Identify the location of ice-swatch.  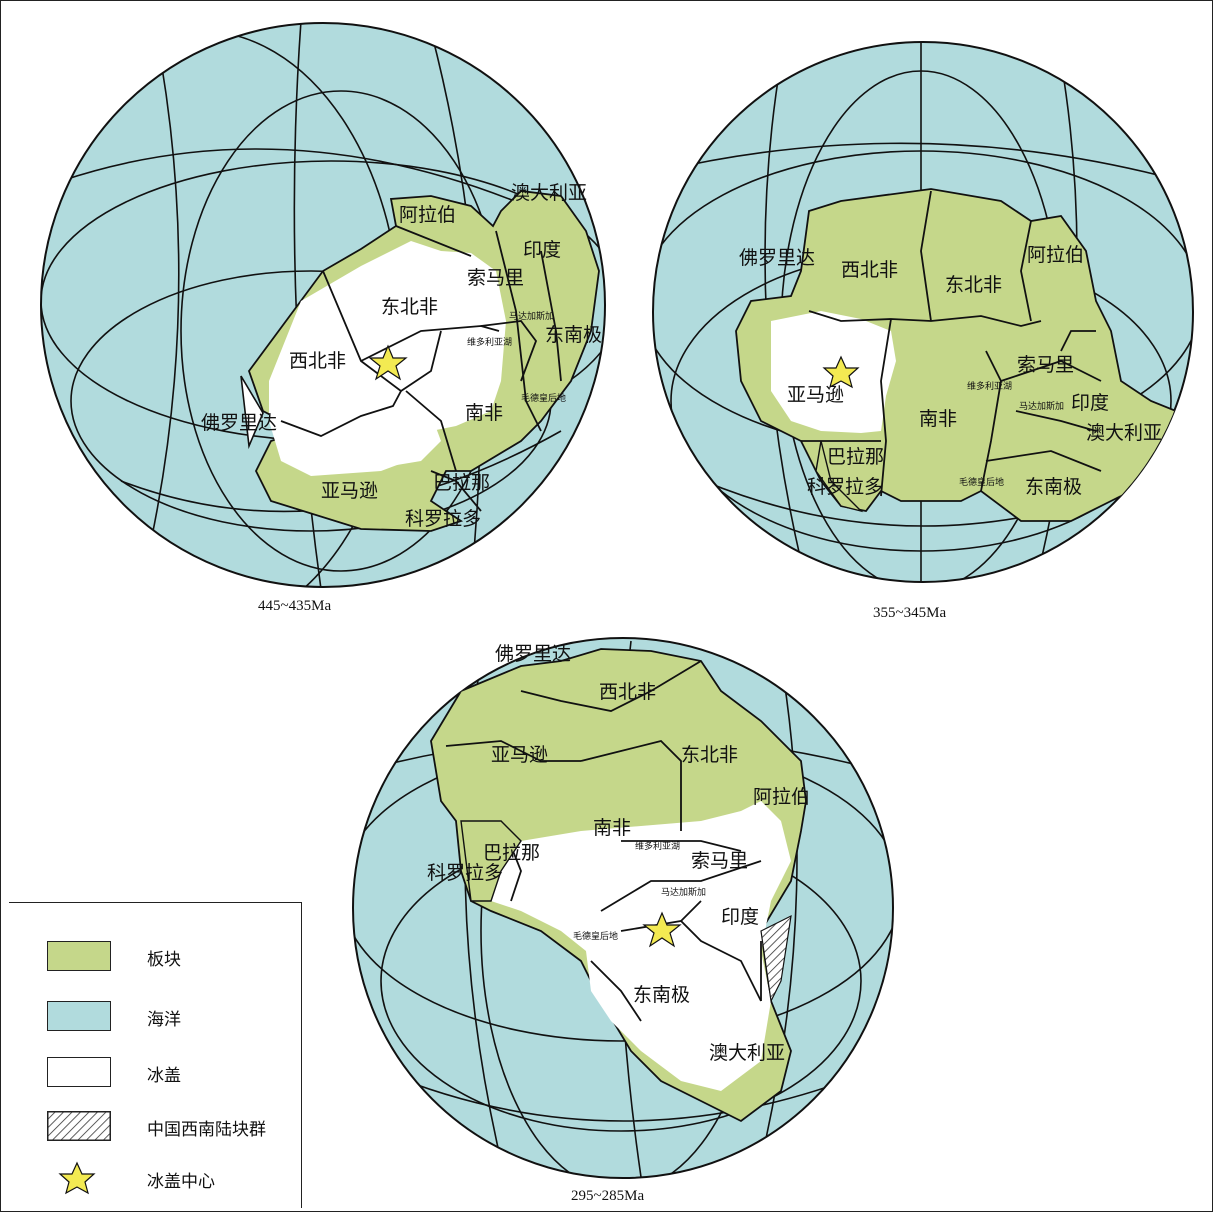
(79, 1072).